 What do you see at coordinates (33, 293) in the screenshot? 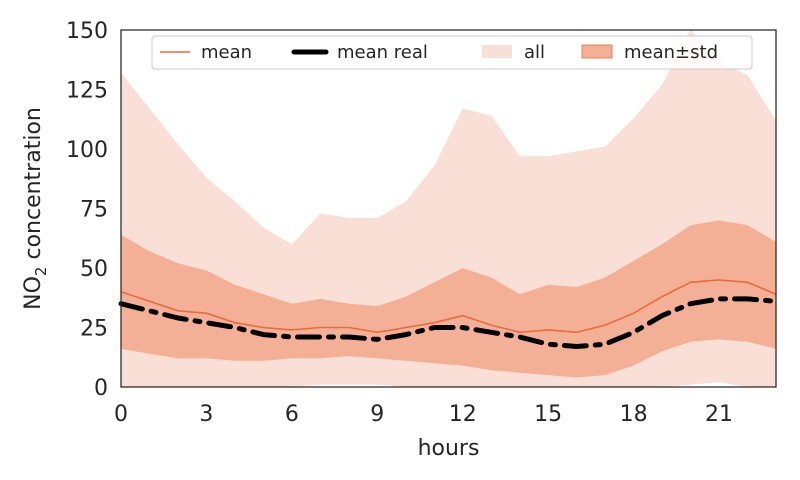
I see `y-axis-label-main: NO` at bounding box center [33, 293].